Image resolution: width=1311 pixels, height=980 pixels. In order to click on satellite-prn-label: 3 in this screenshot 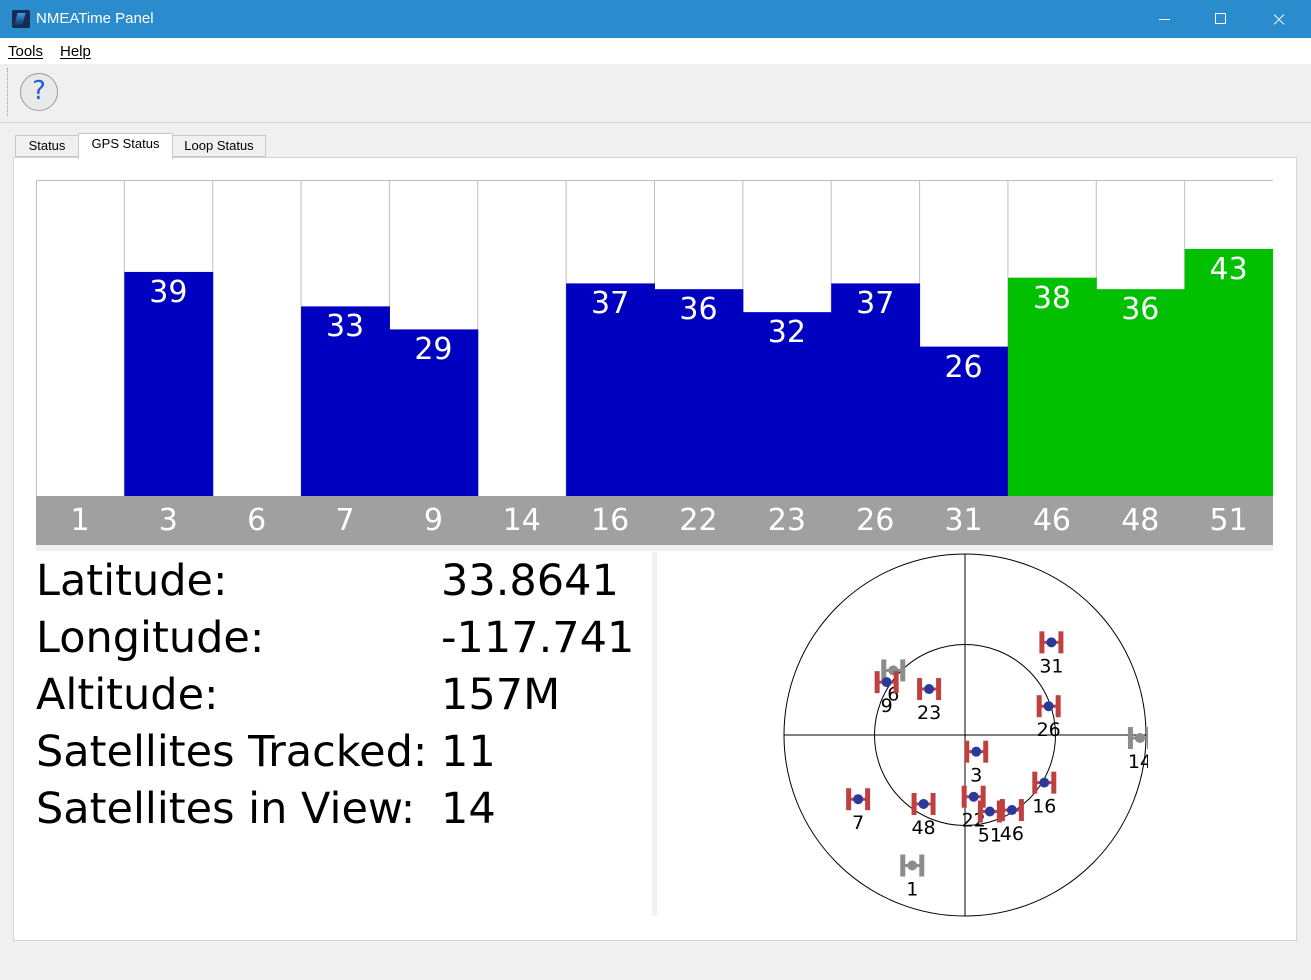, I will do `click(976, 776)`.